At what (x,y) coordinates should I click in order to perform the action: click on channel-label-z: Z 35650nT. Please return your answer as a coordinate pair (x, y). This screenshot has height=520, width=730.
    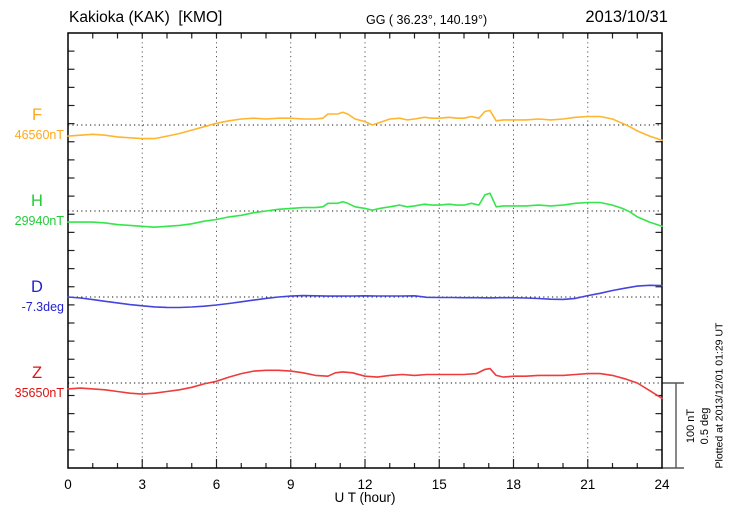
    Looking at the image, I should click on (37, 380).